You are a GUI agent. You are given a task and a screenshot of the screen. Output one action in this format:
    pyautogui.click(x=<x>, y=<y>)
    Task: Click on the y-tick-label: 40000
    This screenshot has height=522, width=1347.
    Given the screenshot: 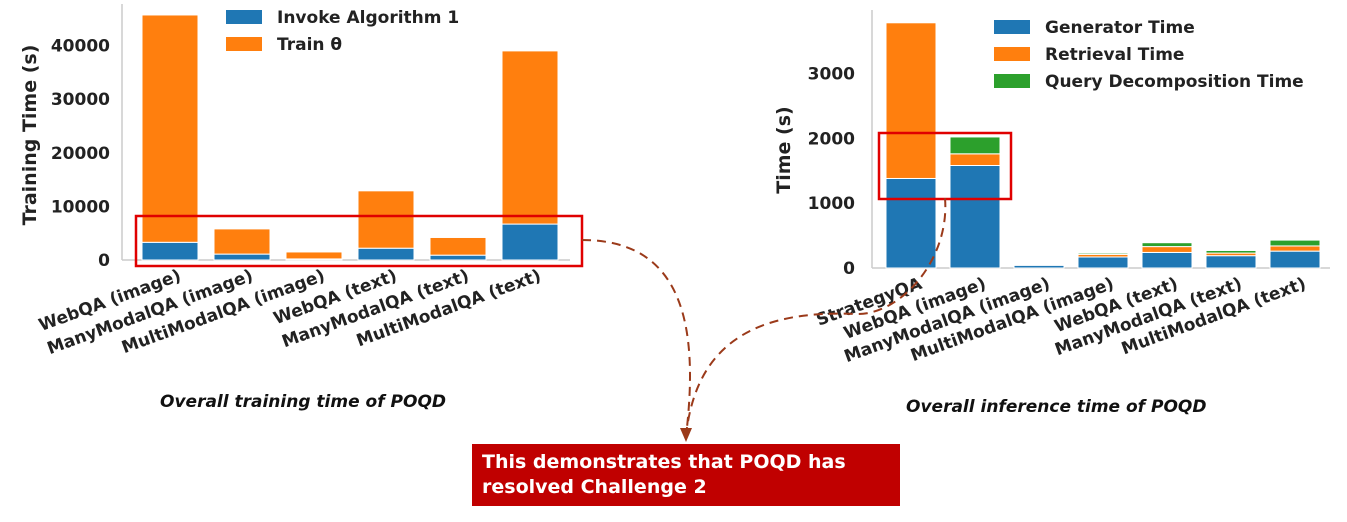 What is the action you would take?
    pyautogui.click(x=80, y=47)
    